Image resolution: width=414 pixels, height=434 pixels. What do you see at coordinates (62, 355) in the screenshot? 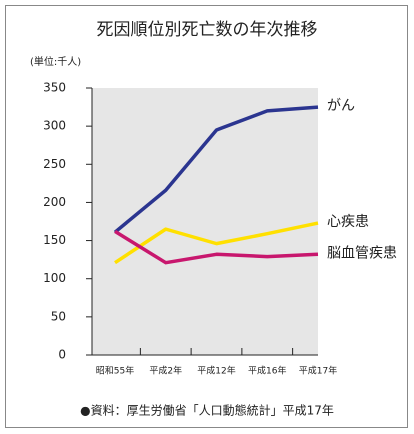
I see `y-tick-label: 0` at bounding box center [62, 355].